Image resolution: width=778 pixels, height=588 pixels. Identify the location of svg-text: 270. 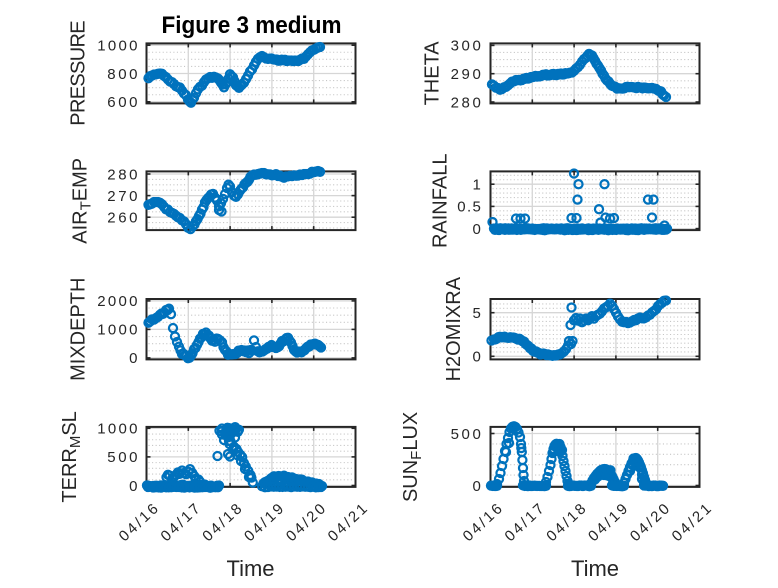
(122, 196).